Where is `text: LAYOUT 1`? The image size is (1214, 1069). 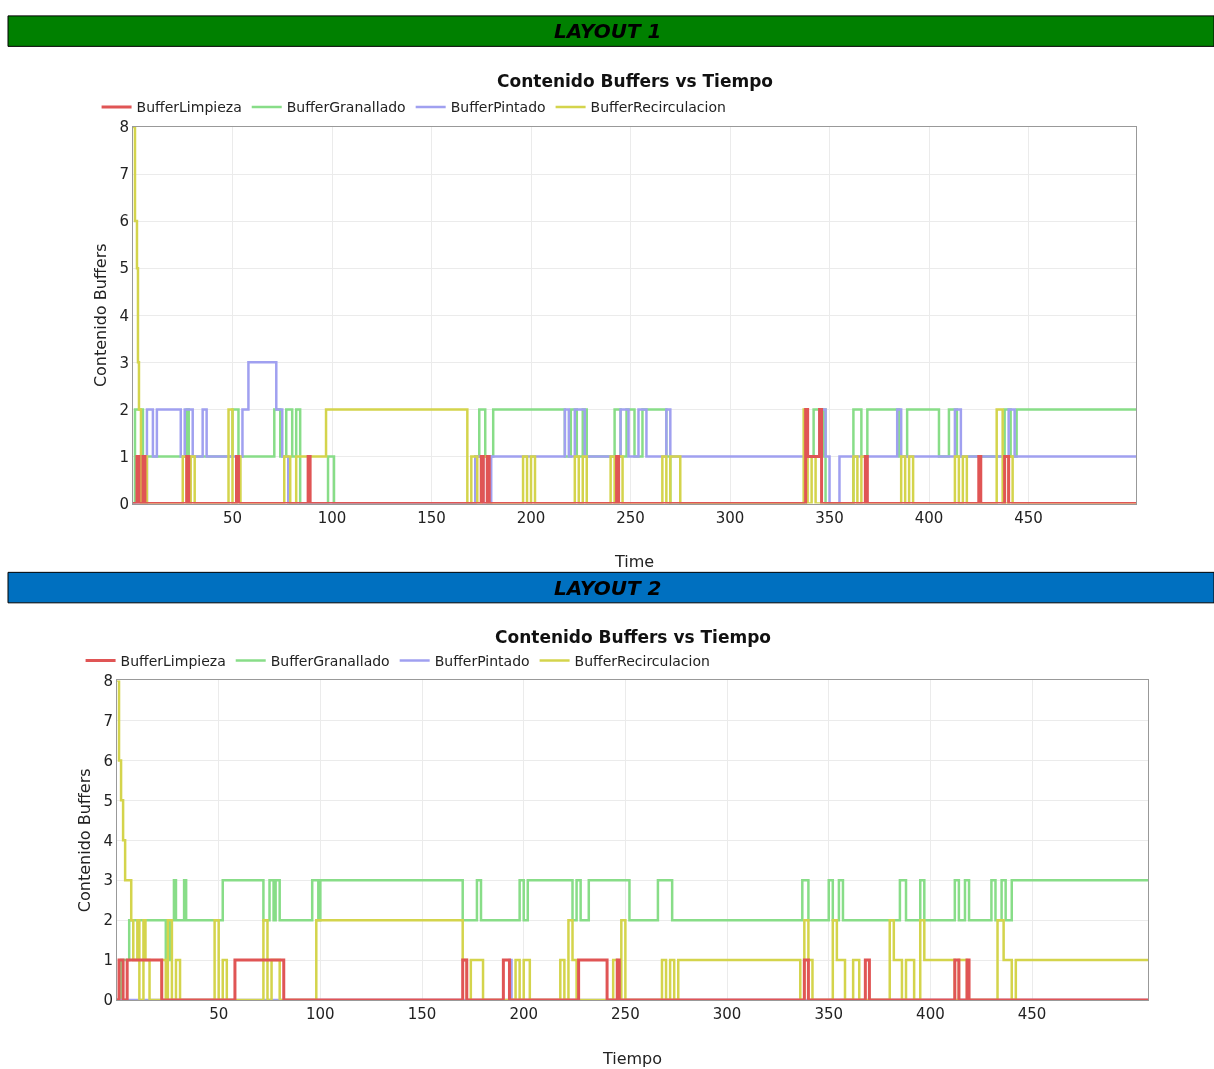
text: LAYOUT 1 is located at coordinates (608, 31).